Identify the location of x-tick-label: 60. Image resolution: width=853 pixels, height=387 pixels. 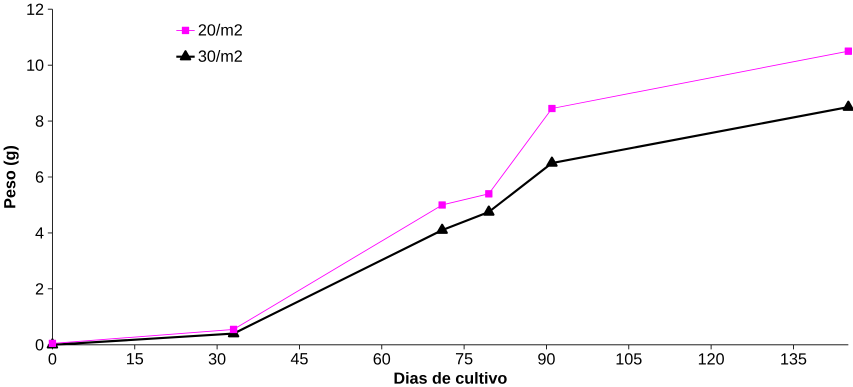
(382, 358).